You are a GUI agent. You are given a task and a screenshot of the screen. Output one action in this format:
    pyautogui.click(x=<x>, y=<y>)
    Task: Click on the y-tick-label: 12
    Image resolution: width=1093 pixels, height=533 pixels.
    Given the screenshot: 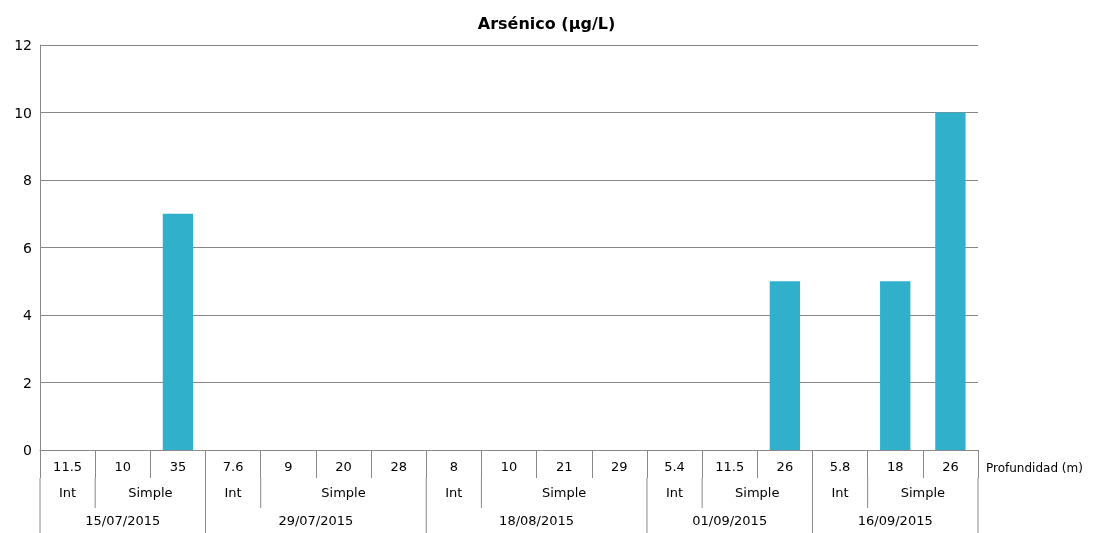 What is the action you would take?
    pyautogui.click(x=23, y=45)
    